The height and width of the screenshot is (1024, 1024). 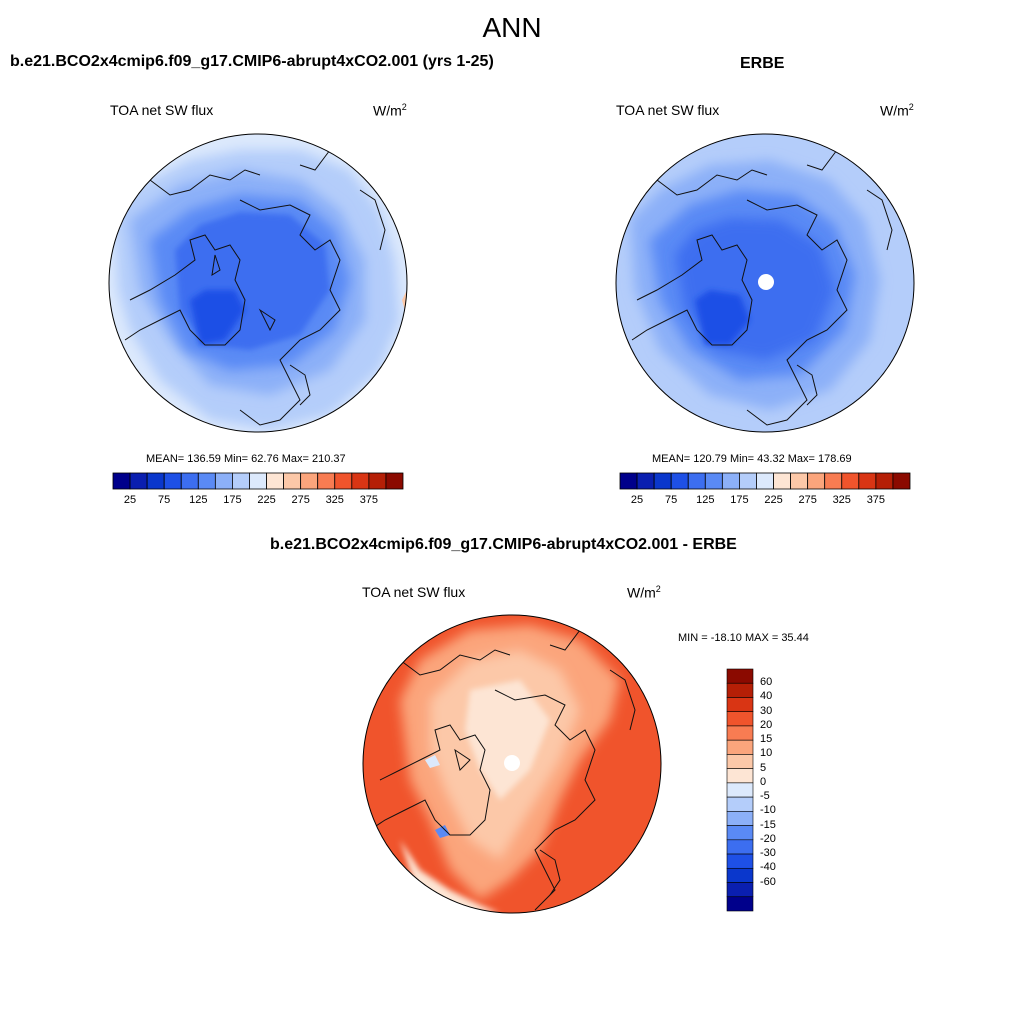 What do you see at coordinates (300, 500) in the screenshot?
I see `colorbar-tick-label: 275` at bounding box center [300, 500].